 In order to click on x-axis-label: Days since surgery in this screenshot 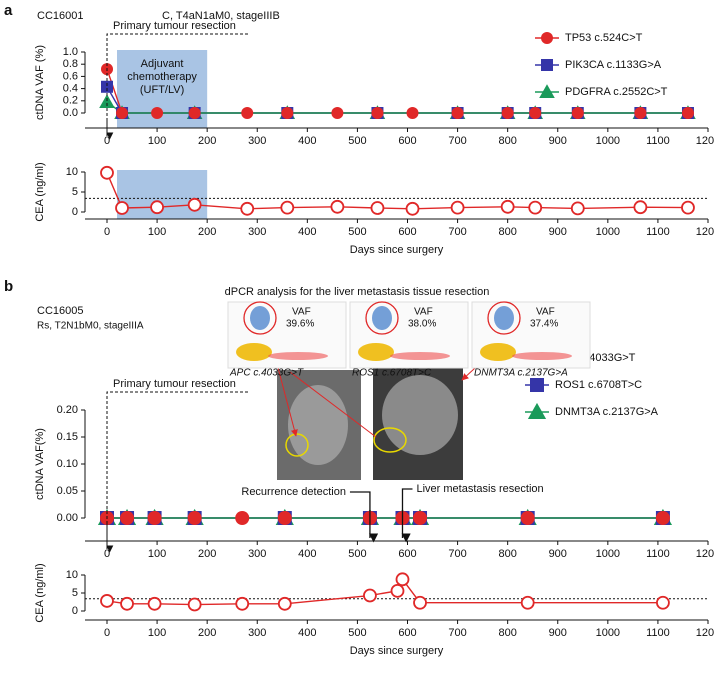, I will do `click(397, 651)`.